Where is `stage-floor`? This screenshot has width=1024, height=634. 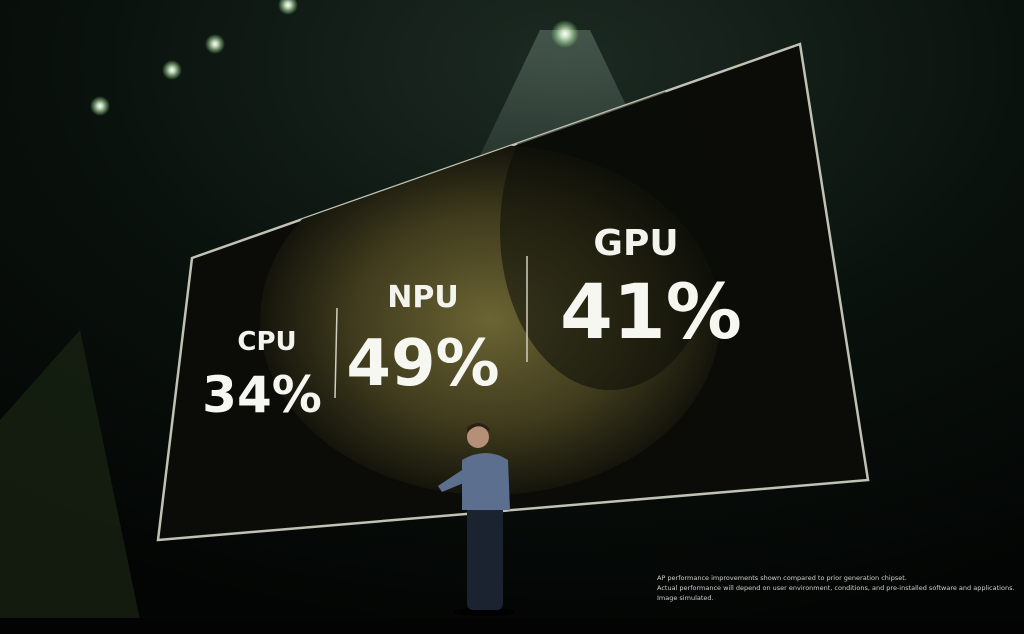
stage-floor is located at coordinates (512, 626).